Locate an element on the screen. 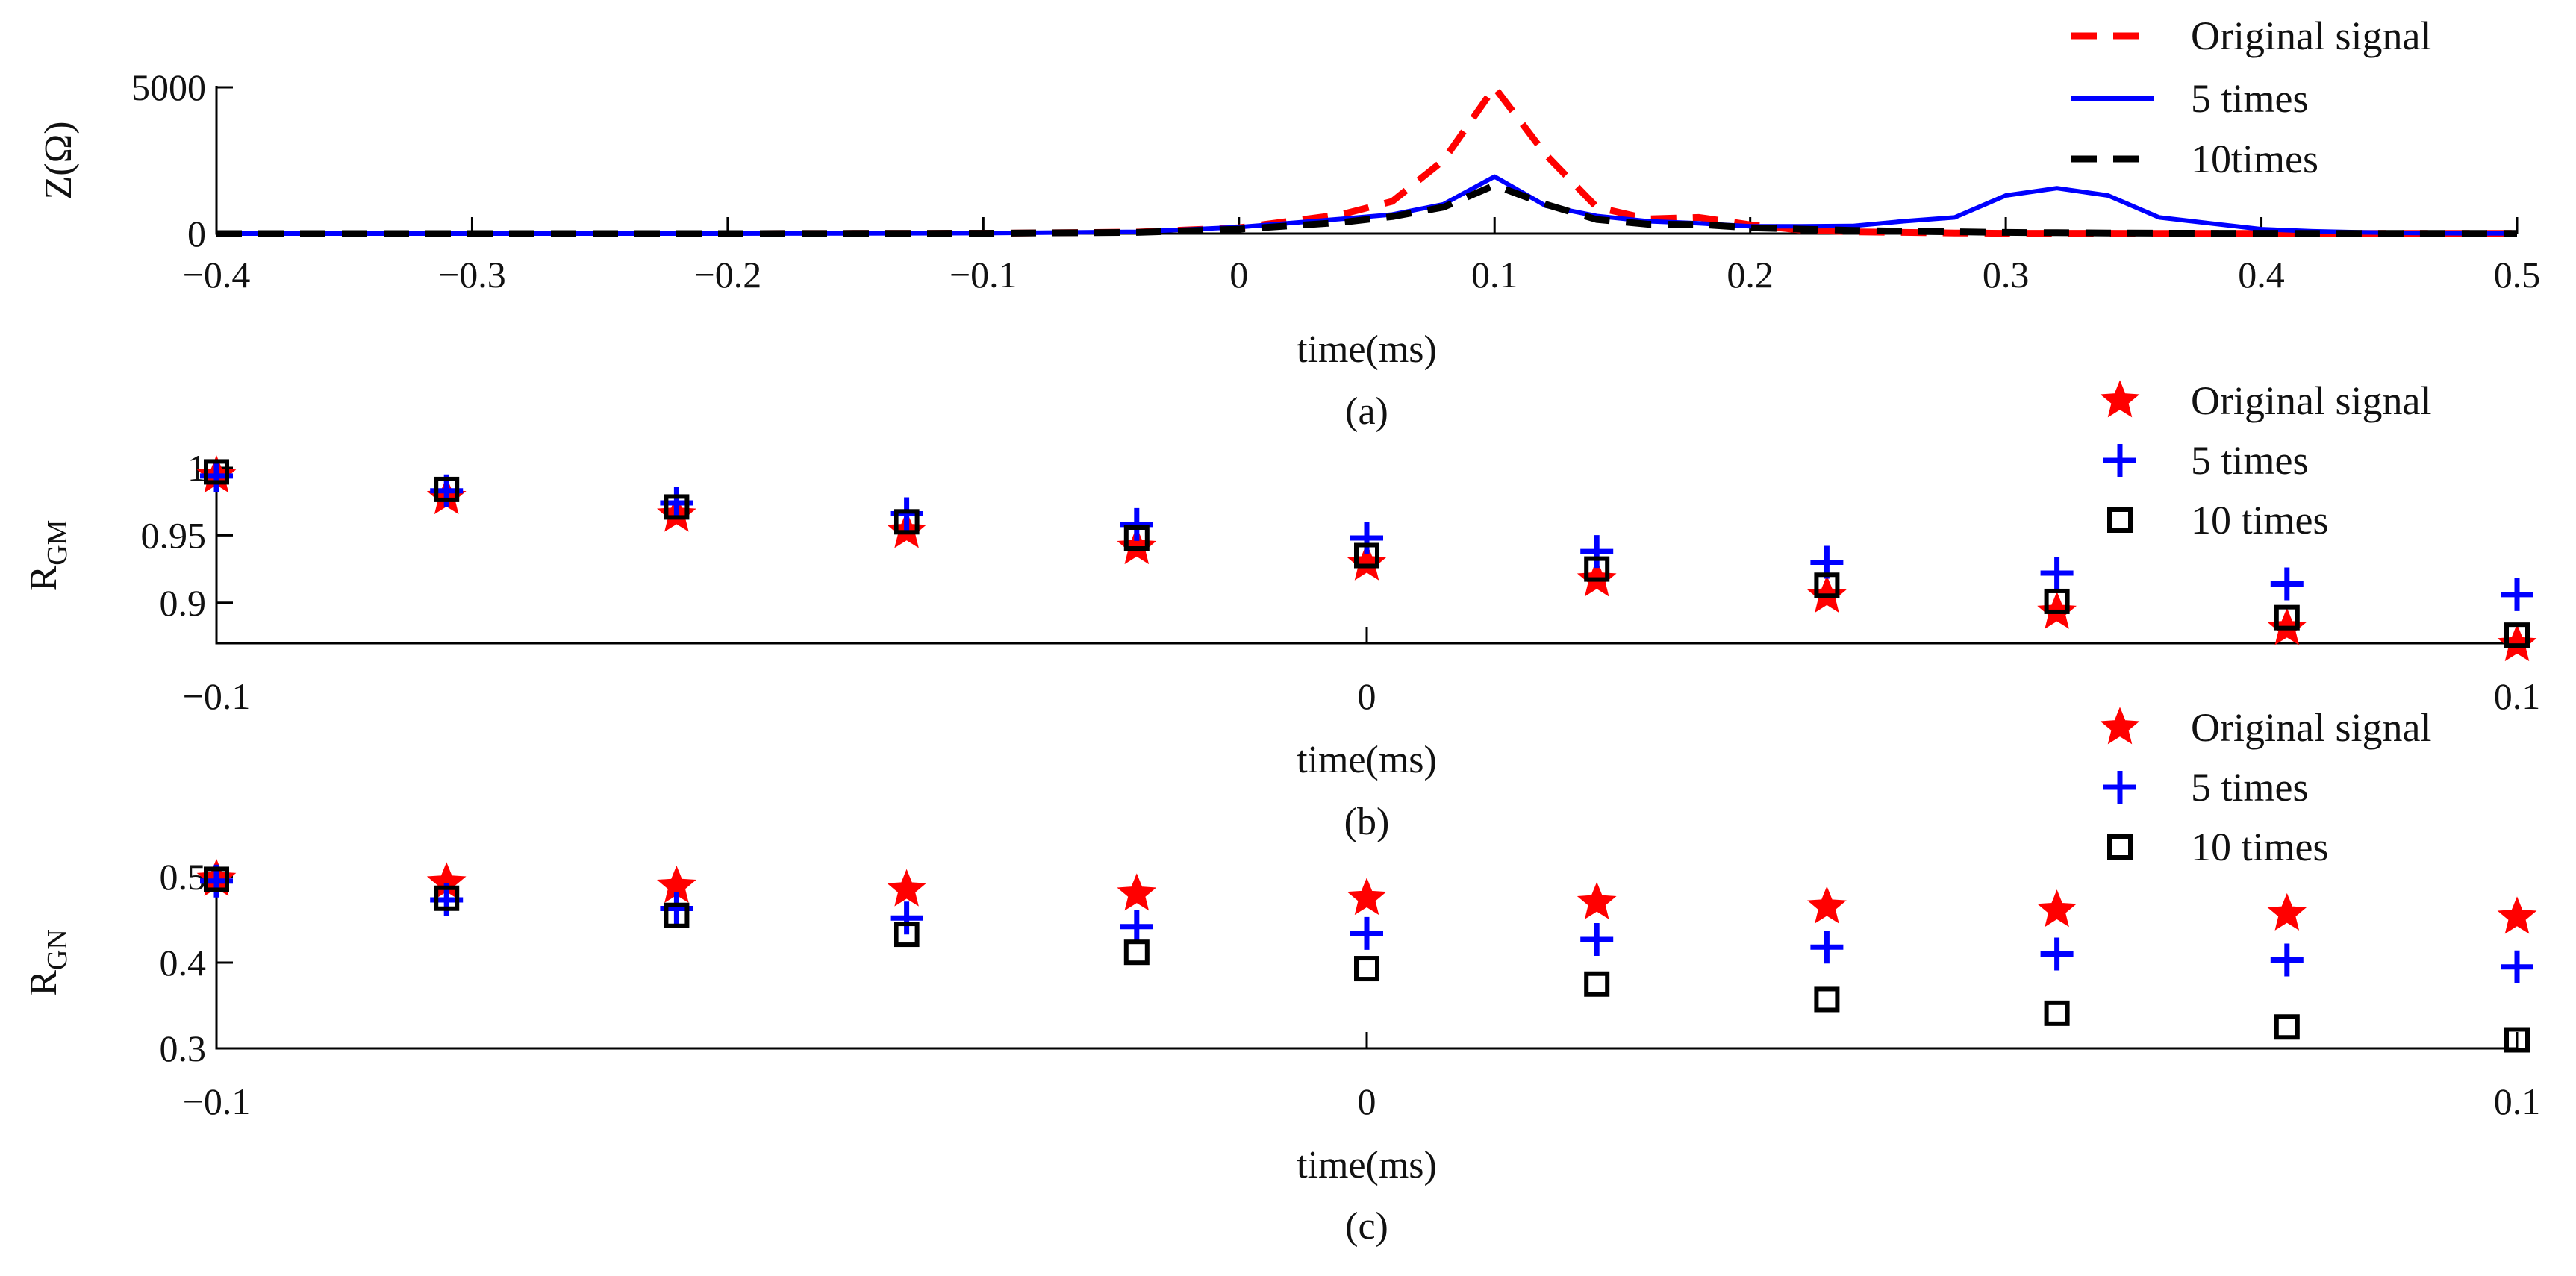 This screenshot has width=2576, height=1276. x-tick-label: −0.4 is located at coordinates (217, 274).